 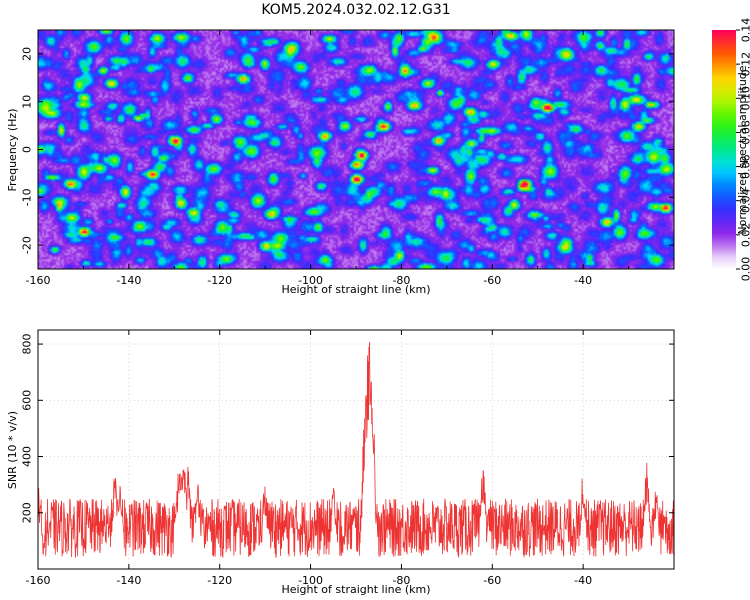 I want to click on y-tick-label: -10, so click(x=27, y=197).